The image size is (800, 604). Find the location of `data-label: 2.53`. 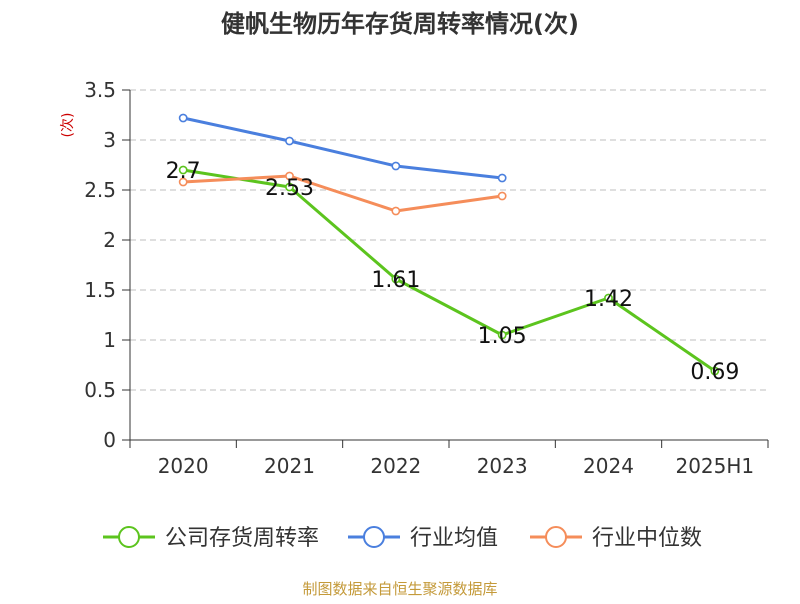

data-label: 2.53 is located at coordinates (289, 188).